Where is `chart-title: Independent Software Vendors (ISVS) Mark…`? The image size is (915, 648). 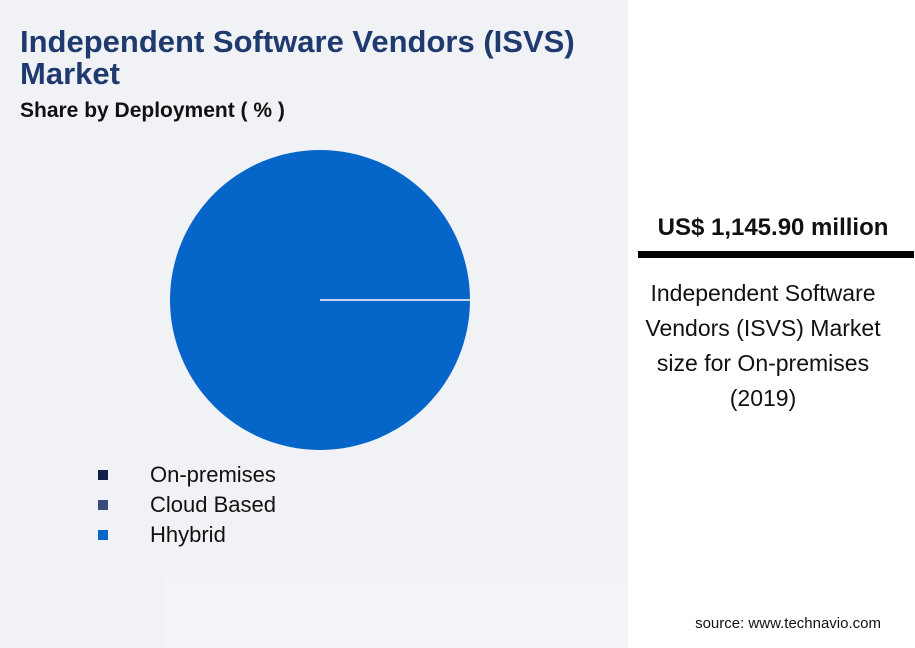 chart-title: Independent Software Vendors (ISVS) Mark… is located at coordinates (297, 57).